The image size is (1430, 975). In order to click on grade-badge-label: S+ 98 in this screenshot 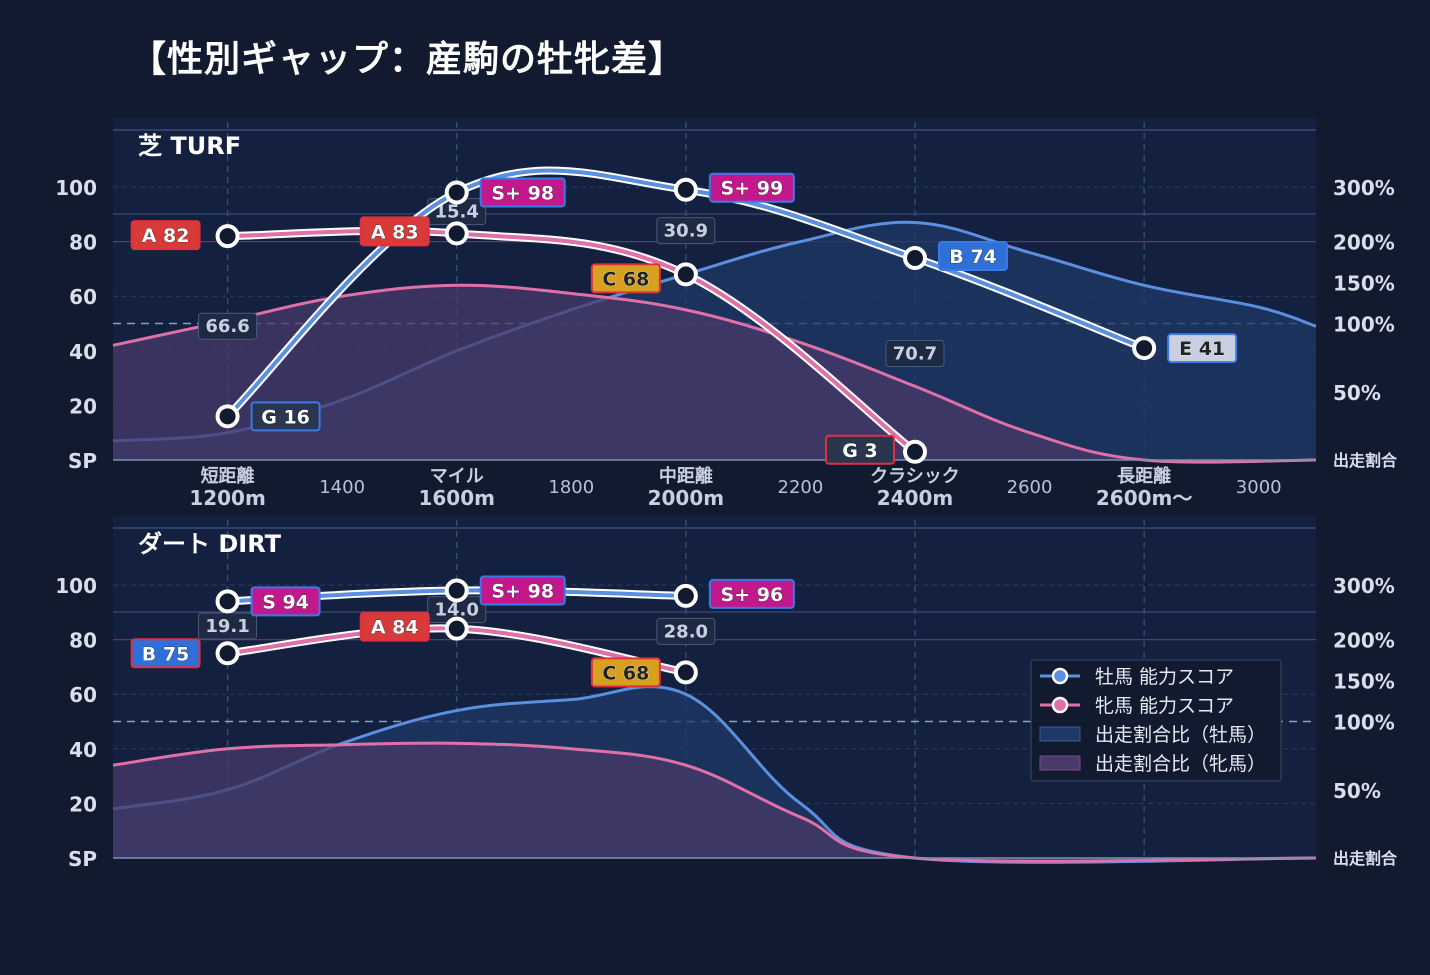, I will do `click(522, 193)`.